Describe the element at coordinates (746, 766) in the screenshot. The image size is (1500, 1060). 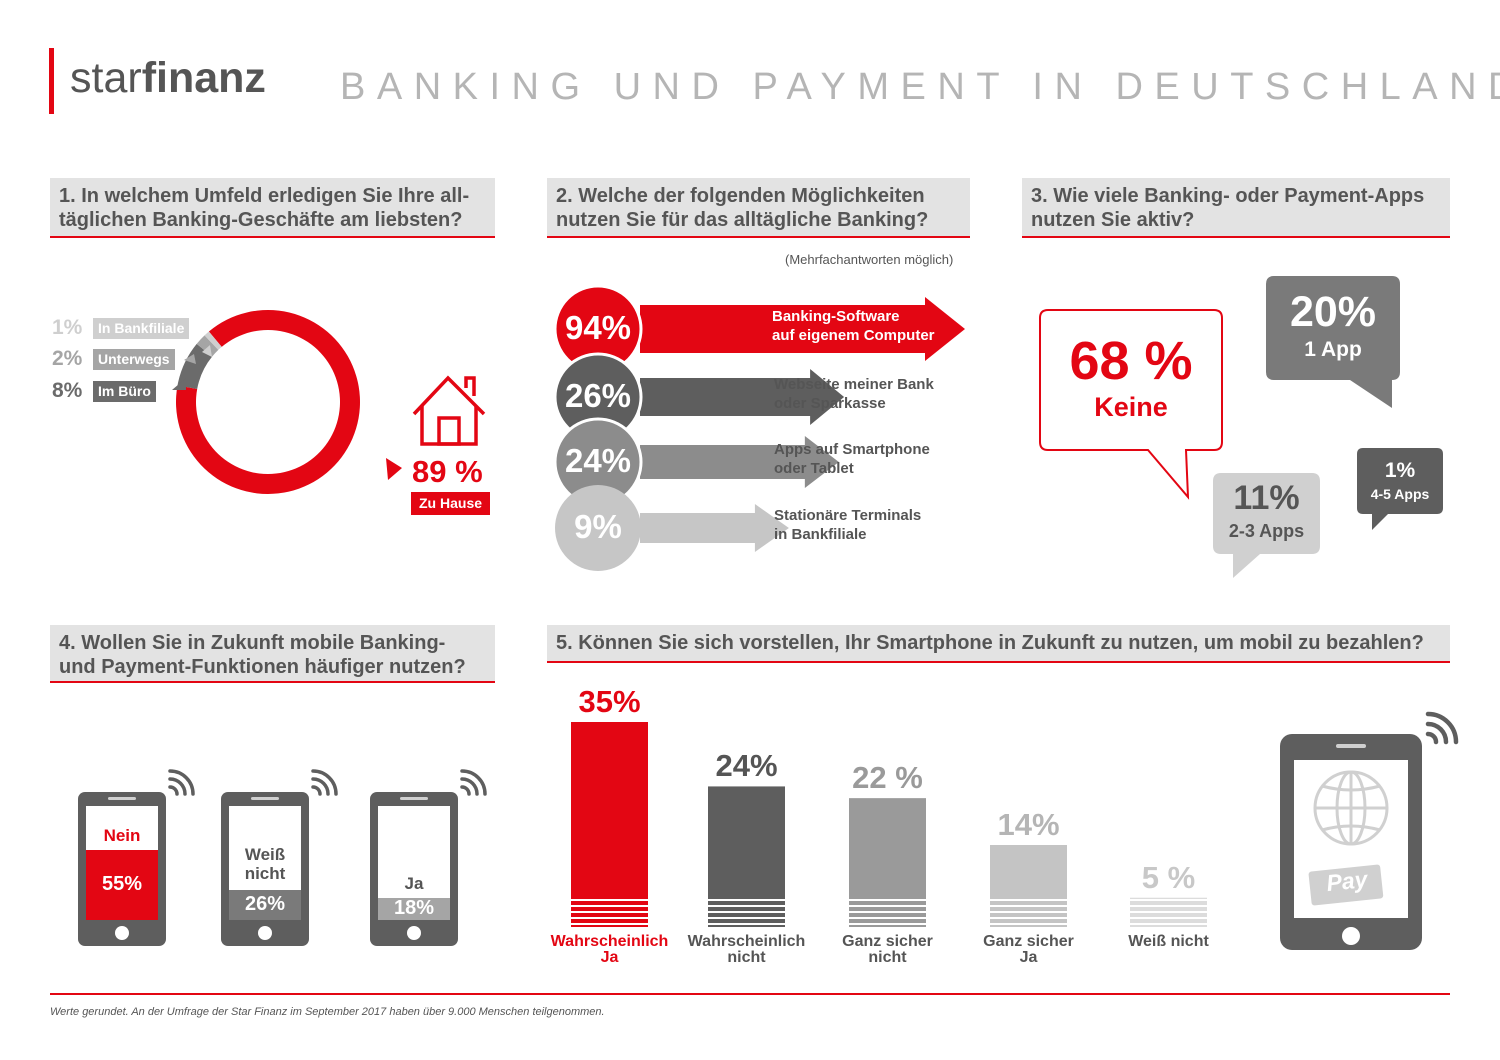
I see `q5-value-2: 24%` at that location.